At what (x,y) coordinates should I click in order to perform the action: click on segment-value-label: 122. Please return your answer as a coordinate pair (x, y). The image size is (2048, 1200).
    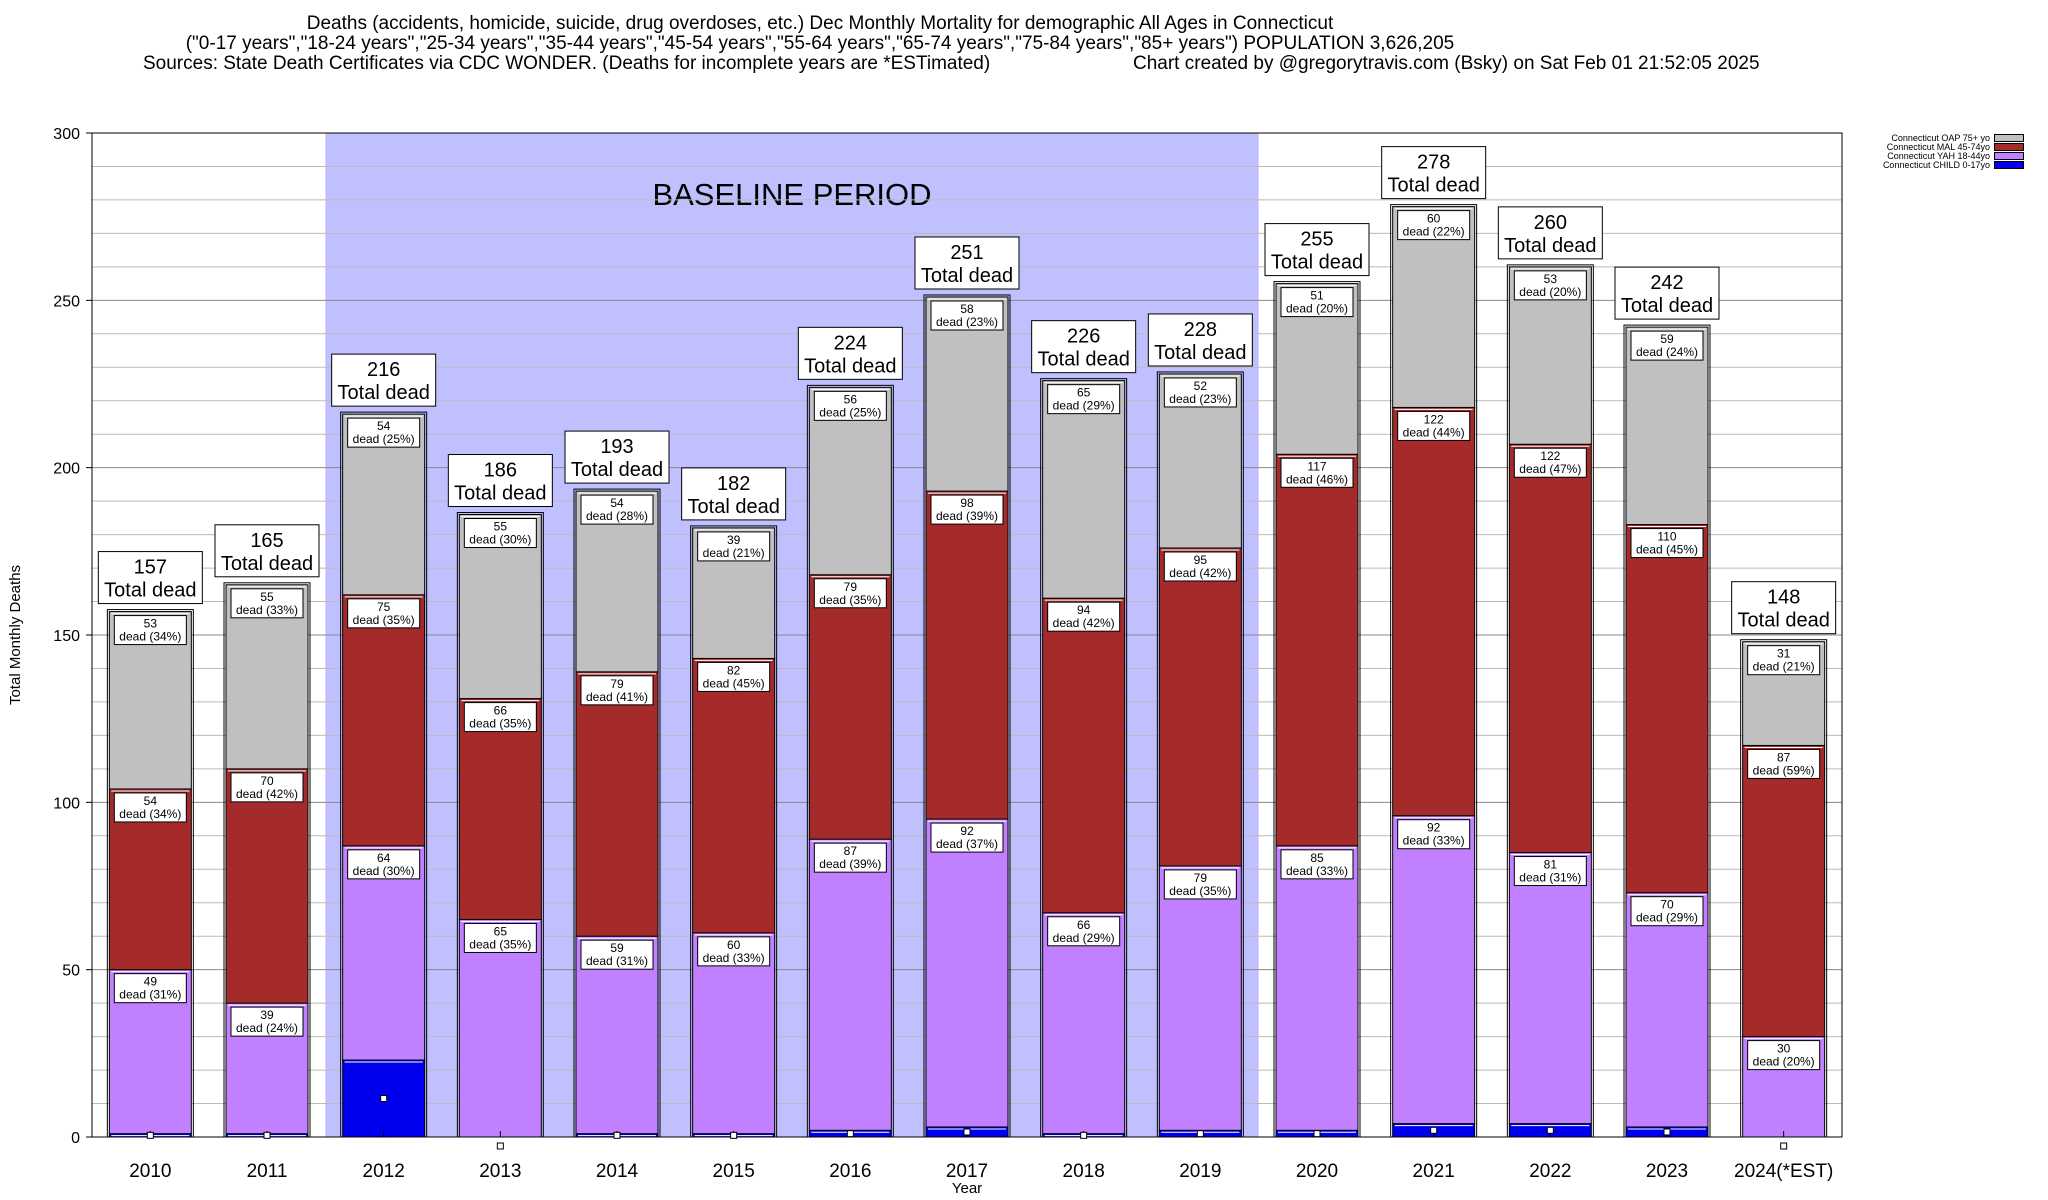
    Looking at the image, I should click on (1550, 456).